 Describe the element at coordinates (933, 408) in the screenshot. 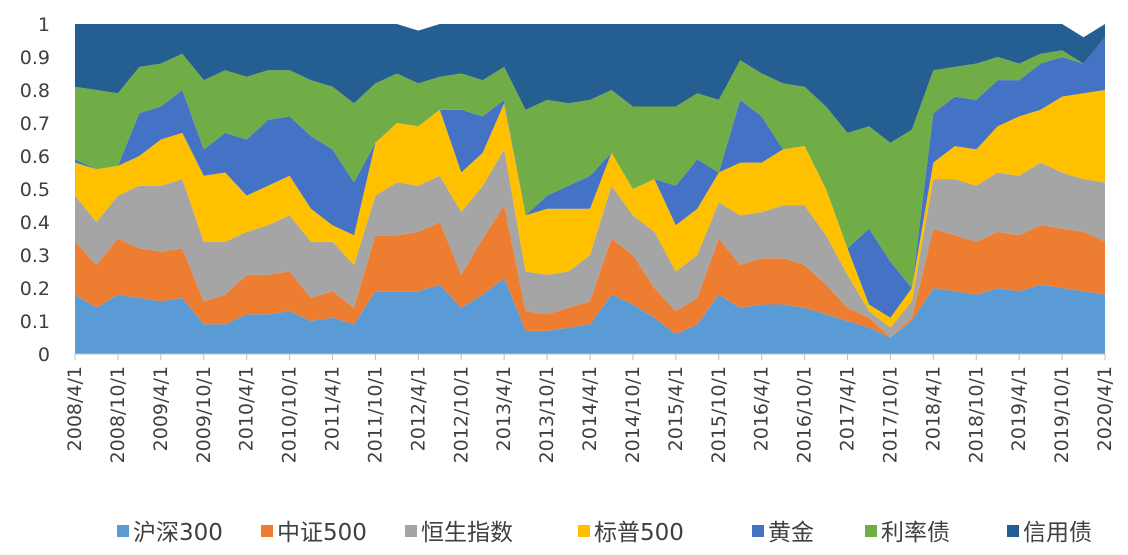

I see `x-tick-label: 2018/4/1` at that location.